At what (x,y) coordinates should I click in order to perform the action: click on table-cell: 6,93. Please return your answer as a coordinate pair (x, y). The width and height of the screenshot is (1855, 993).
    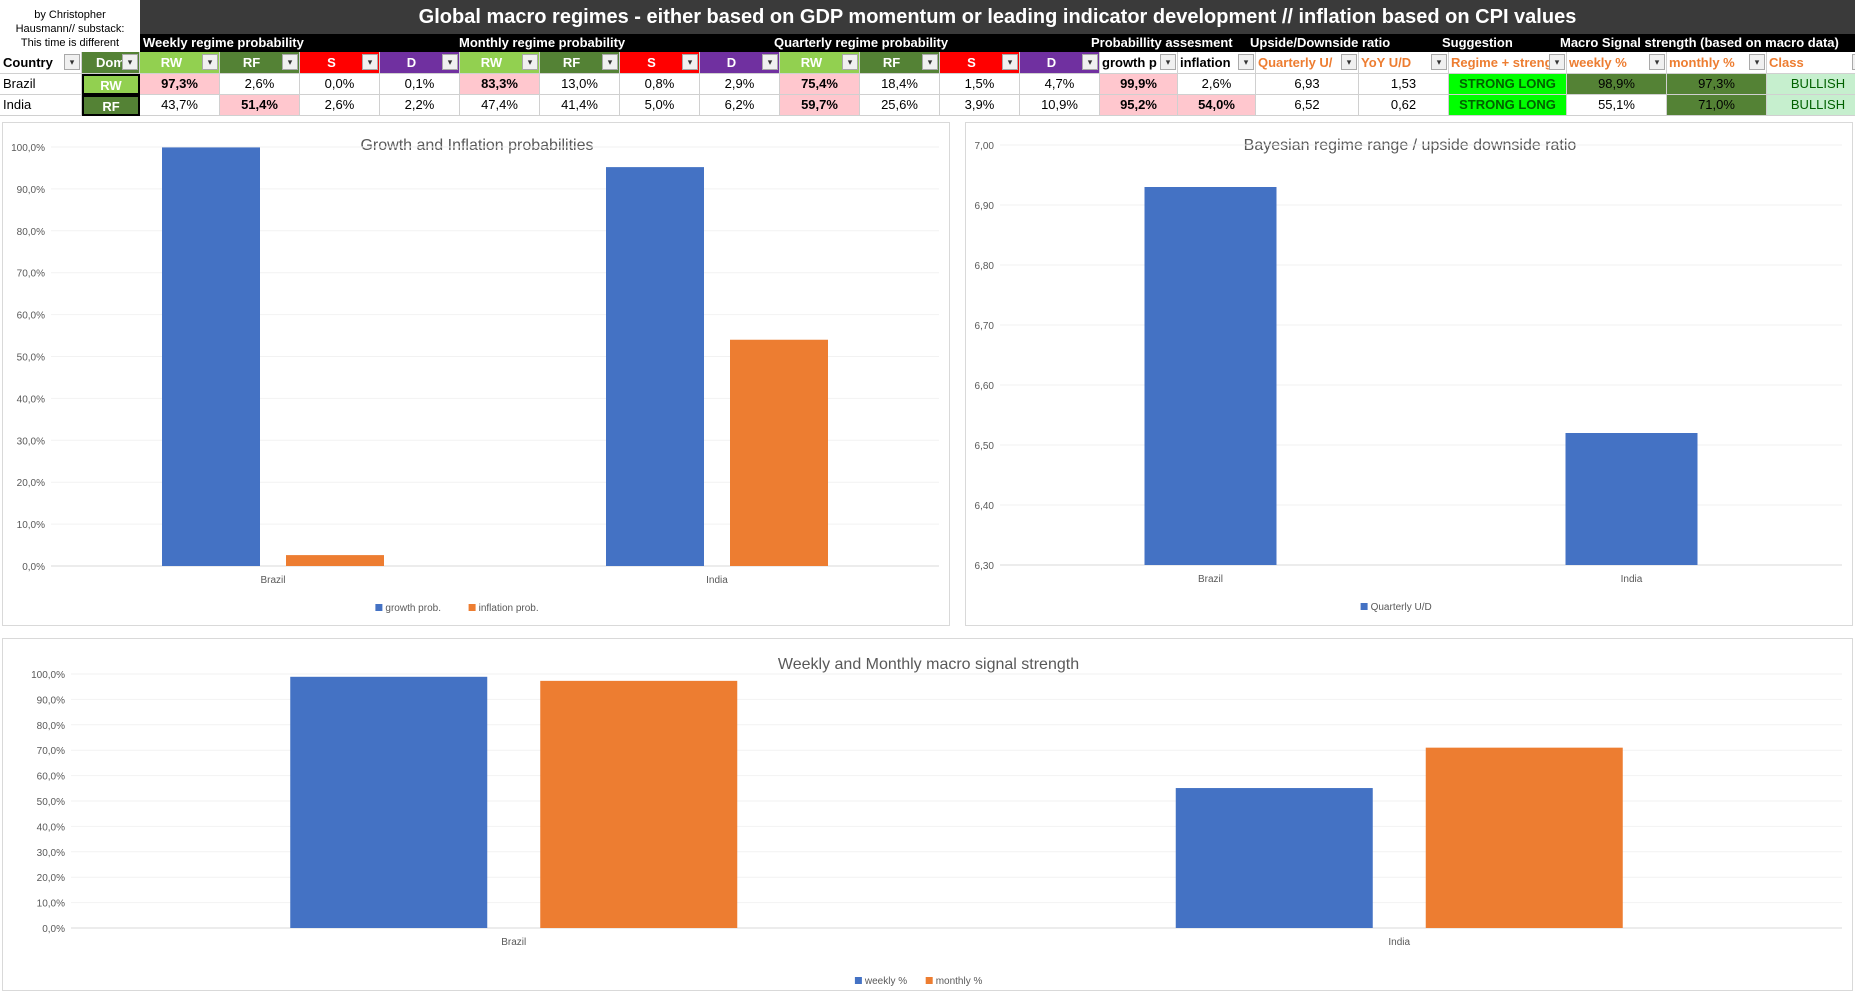
    Looking at the image, I should click on (1307, 84).